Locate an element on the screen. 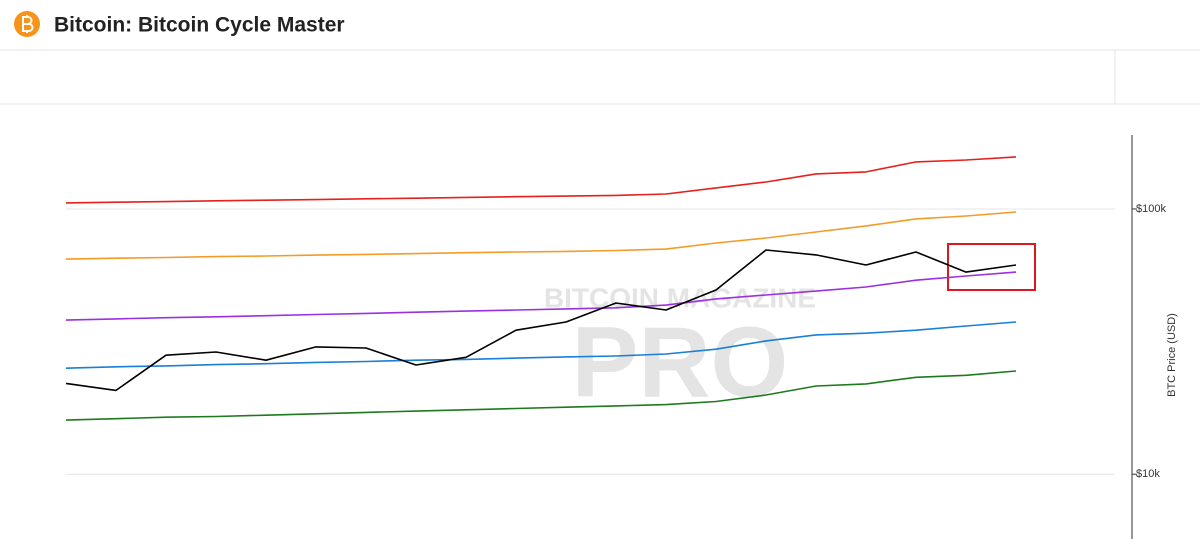  y-tick-label: $10k is located at coordinates (1148, 474).